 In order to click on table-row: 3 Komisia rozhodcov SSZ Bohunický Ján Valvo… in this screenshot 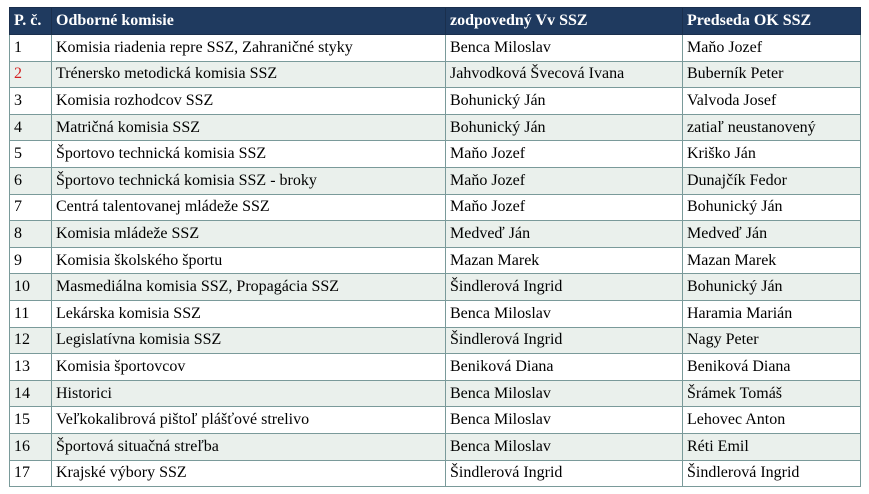, I will do `click(435, 101)`.